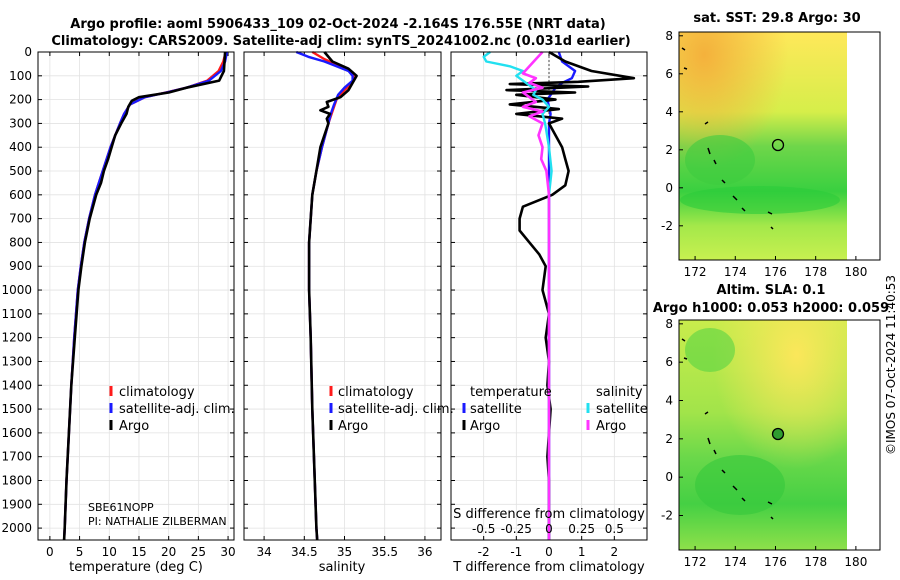 The image size is (900, 580). What do you see at coordinates (561, 295) in the screenshot?
I see `series-satellite-t-line` at bounding box center [561, 295].